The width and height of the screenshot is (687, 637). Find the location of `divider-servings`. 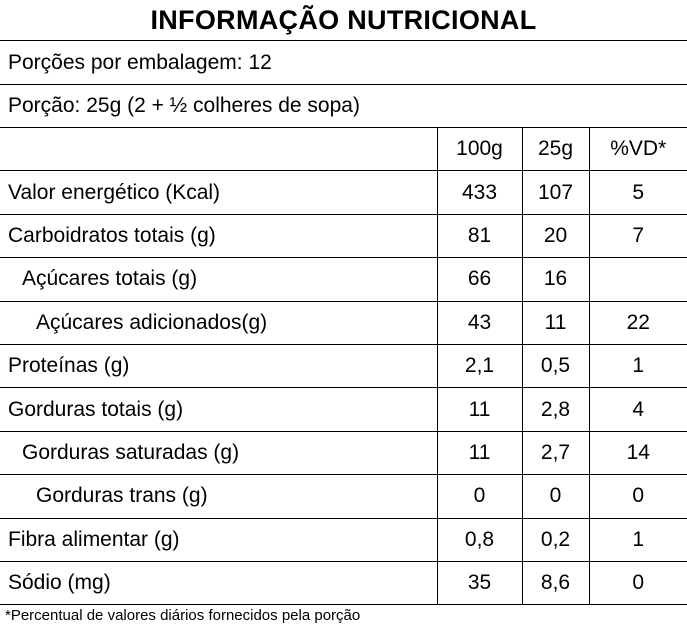

divider-servings is located at coordinates (343, 84).